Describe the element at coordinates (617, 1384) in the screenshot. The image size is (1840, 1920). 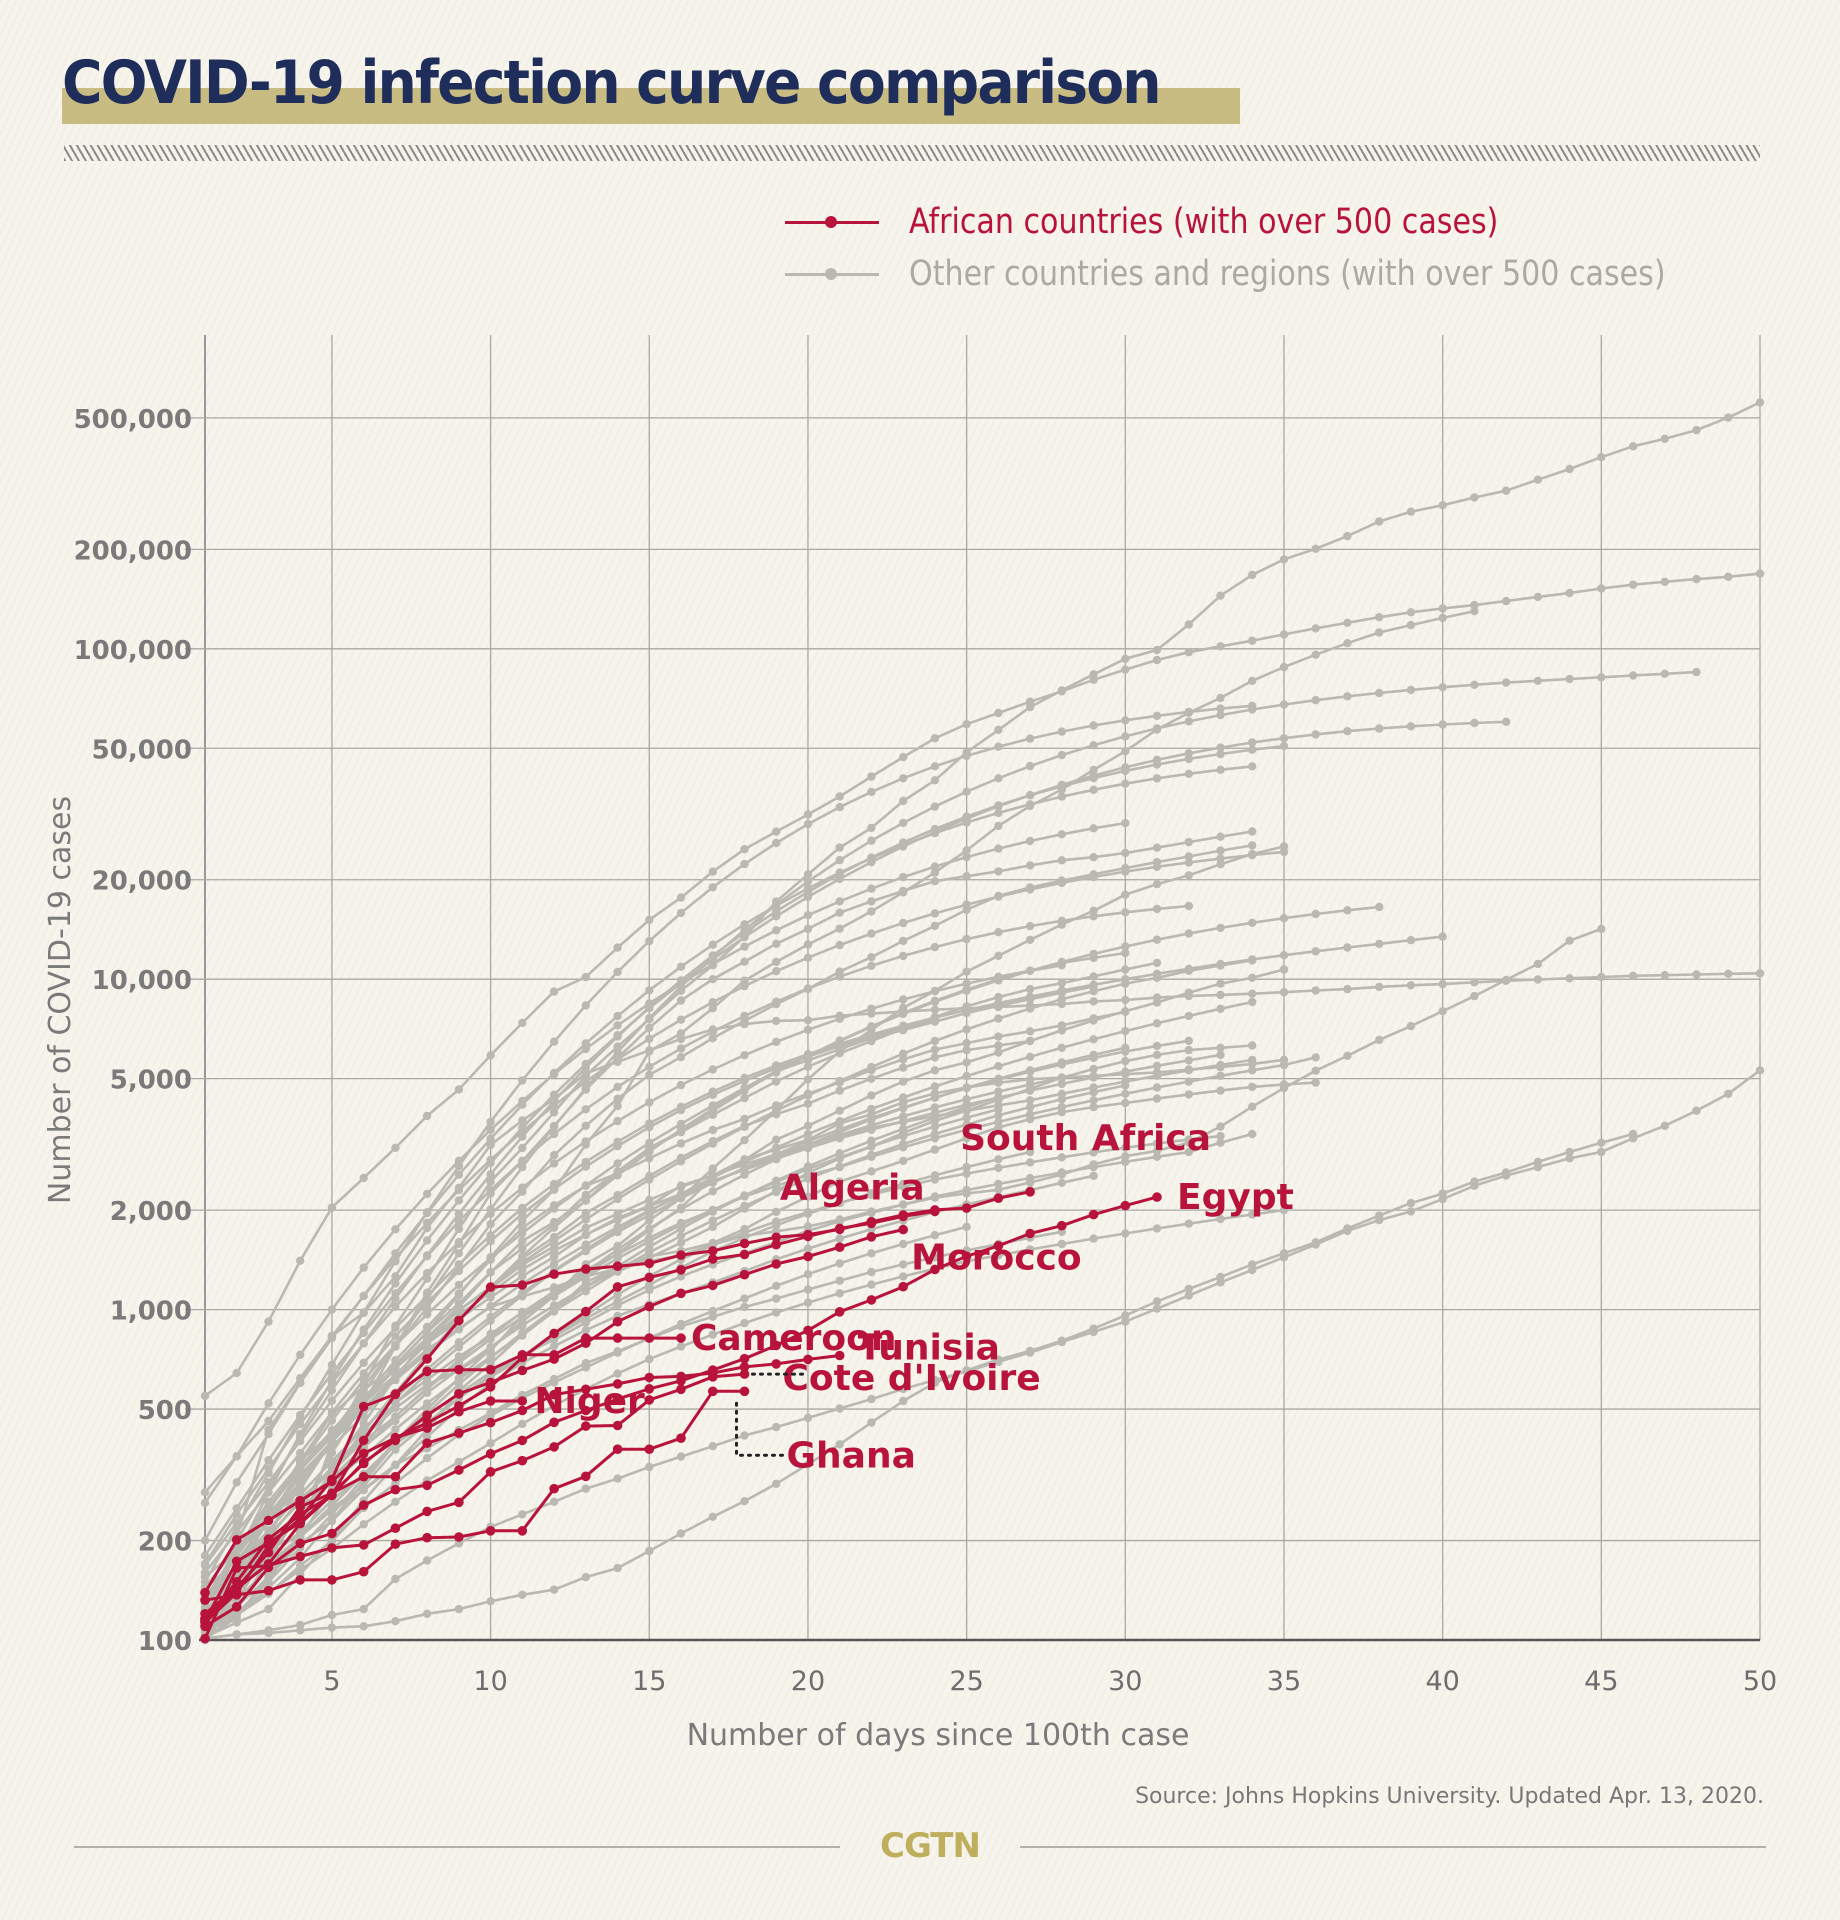
I see `african-series-tunisia-point` at that location.